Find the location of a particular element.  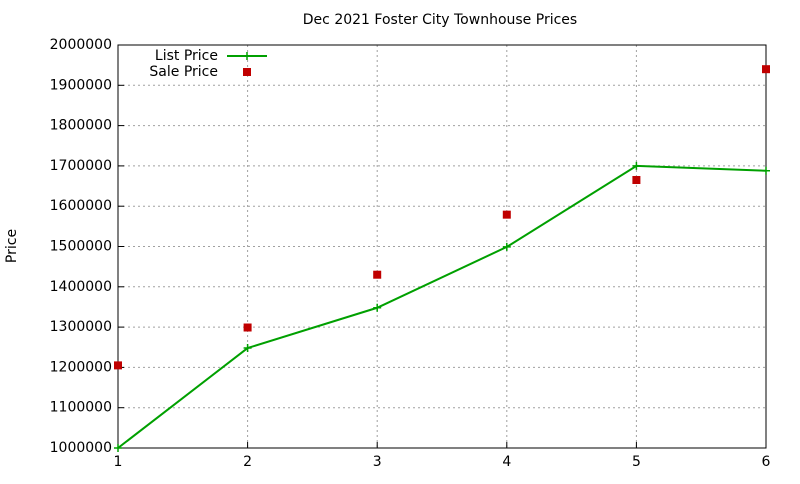

legend-label: Sale Price is located at coordinates (183, 72).